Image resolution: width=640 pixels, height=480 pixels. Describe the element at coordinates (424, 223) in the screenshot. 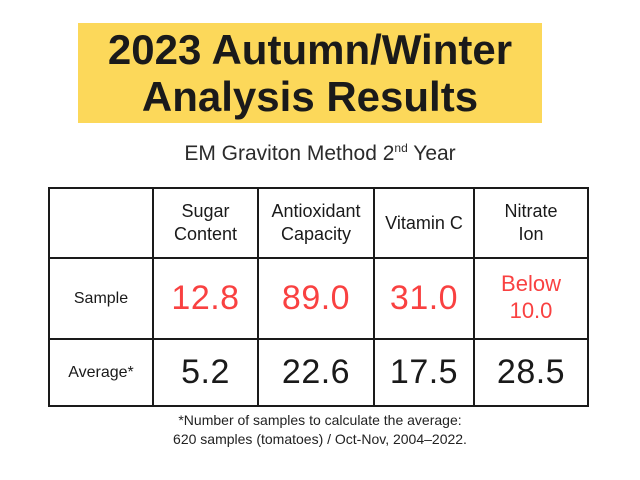

I see `header-vitamin-c: Vitamin C` at that location.